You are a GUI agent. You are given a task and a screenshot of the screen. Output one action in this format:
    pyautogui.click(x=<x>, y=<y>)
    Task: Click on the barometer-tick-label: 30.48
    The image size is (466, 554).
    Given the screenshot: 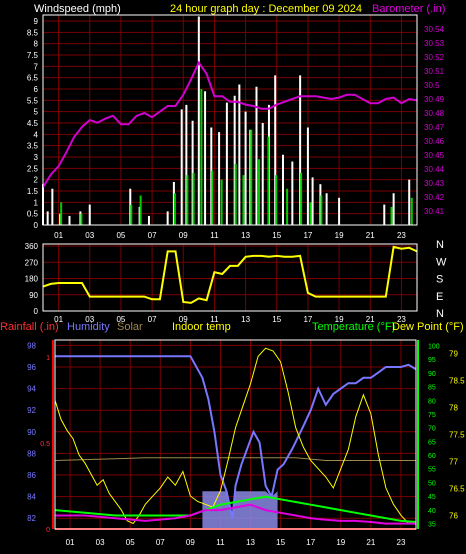 What is the action you would take?
    pyautogui.click(x=434, y=113)
    